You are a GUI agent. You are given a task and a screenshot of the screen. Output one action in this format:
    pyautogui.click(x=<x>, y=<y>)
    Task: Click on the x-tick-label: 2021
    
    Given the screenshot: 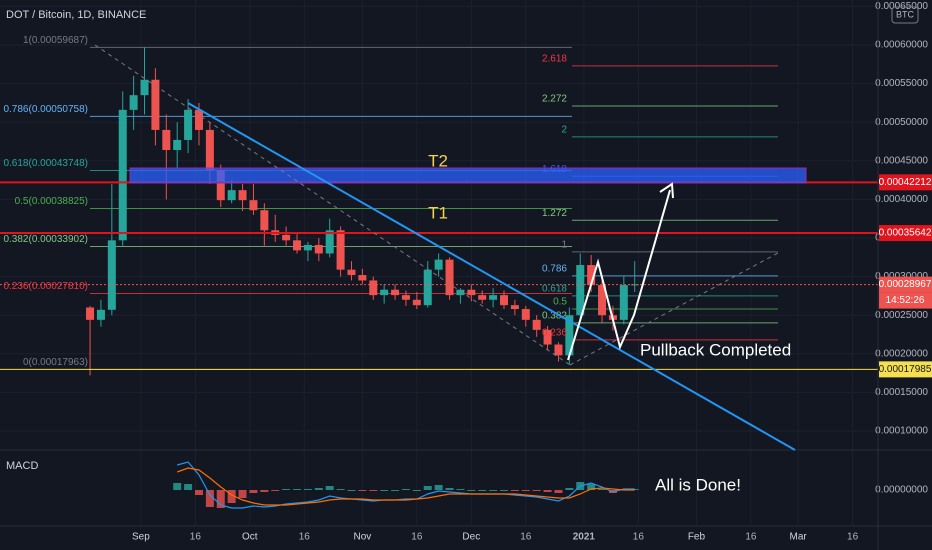 What is the action you would take?
    pyautogui.click(x=584, y=537)
    